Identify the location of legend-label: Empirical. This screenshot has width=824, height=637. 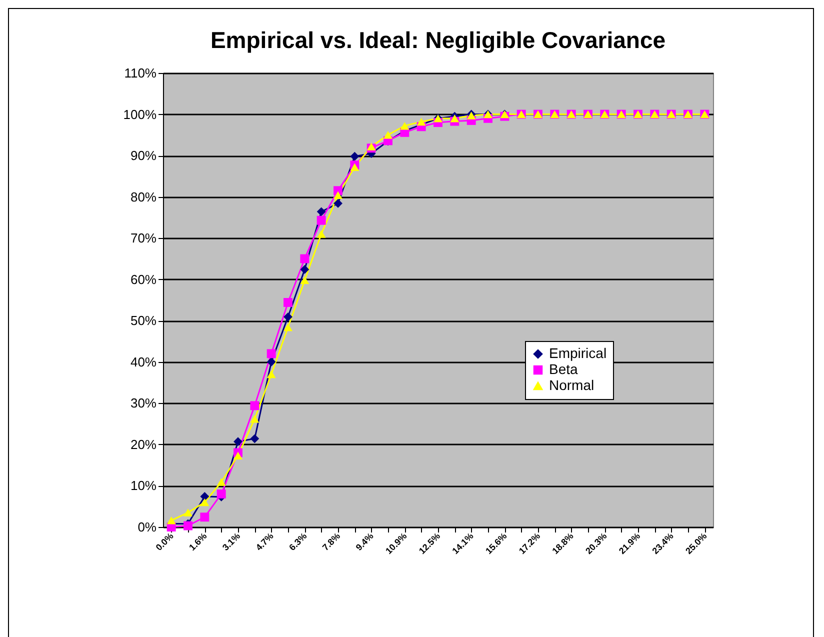
(578, 353).